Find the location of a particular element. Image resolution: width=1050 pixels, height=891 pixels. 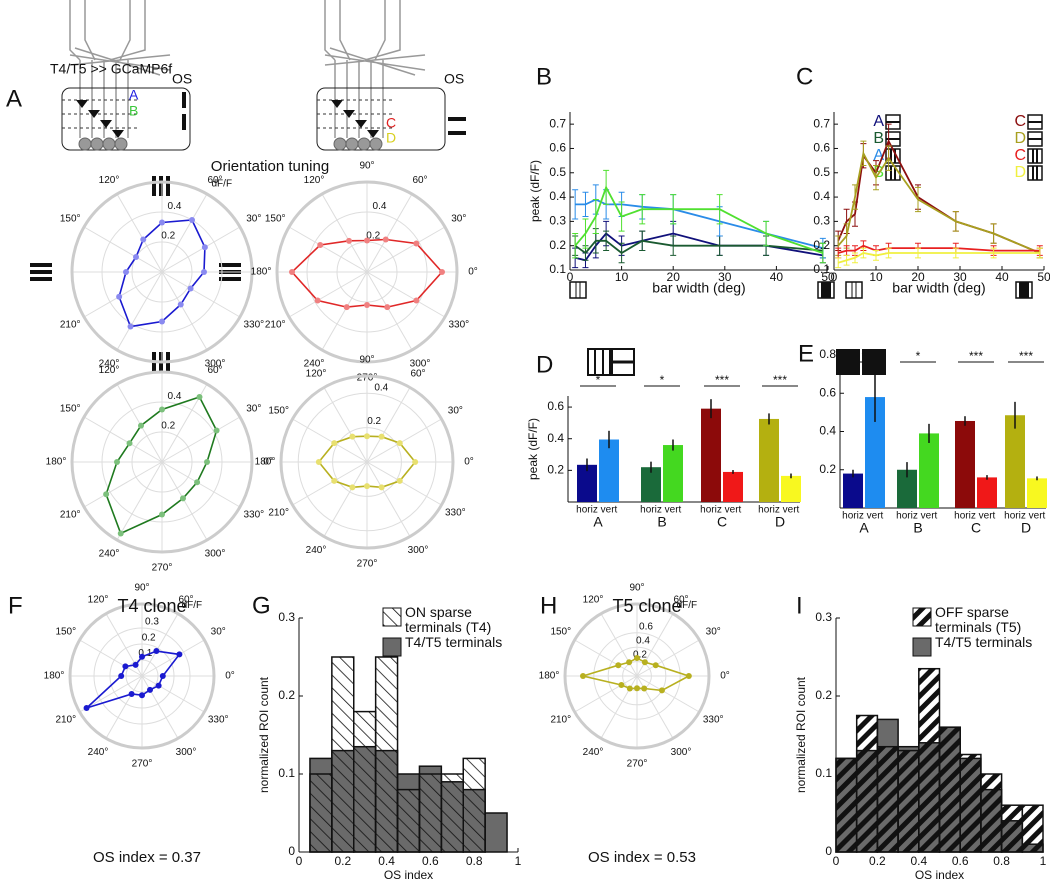

r-tick-label: 0.4 is located at coordinates (175, 206).